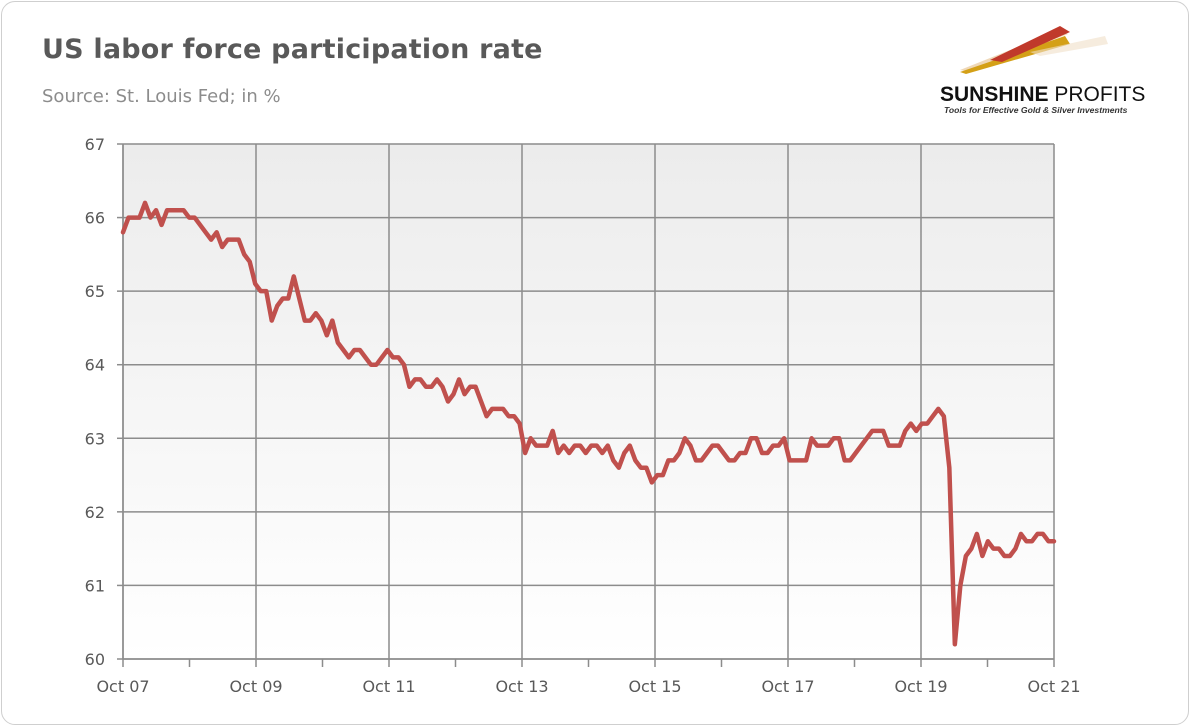 Image resolution: width=1190 pixels, height=726 pixels. Describe the element at coordinates (95, 291) in the screenshot. I see `y-tick-label: 65` at that location.